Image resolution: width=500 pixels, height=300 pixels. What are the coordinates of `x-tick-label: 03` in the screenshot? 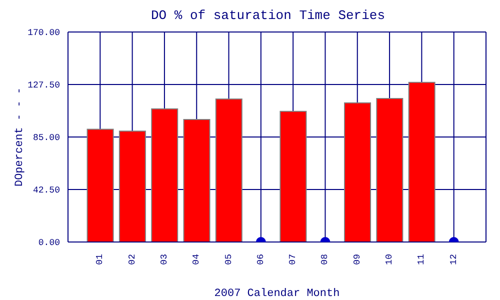 It's located at (164, 259).